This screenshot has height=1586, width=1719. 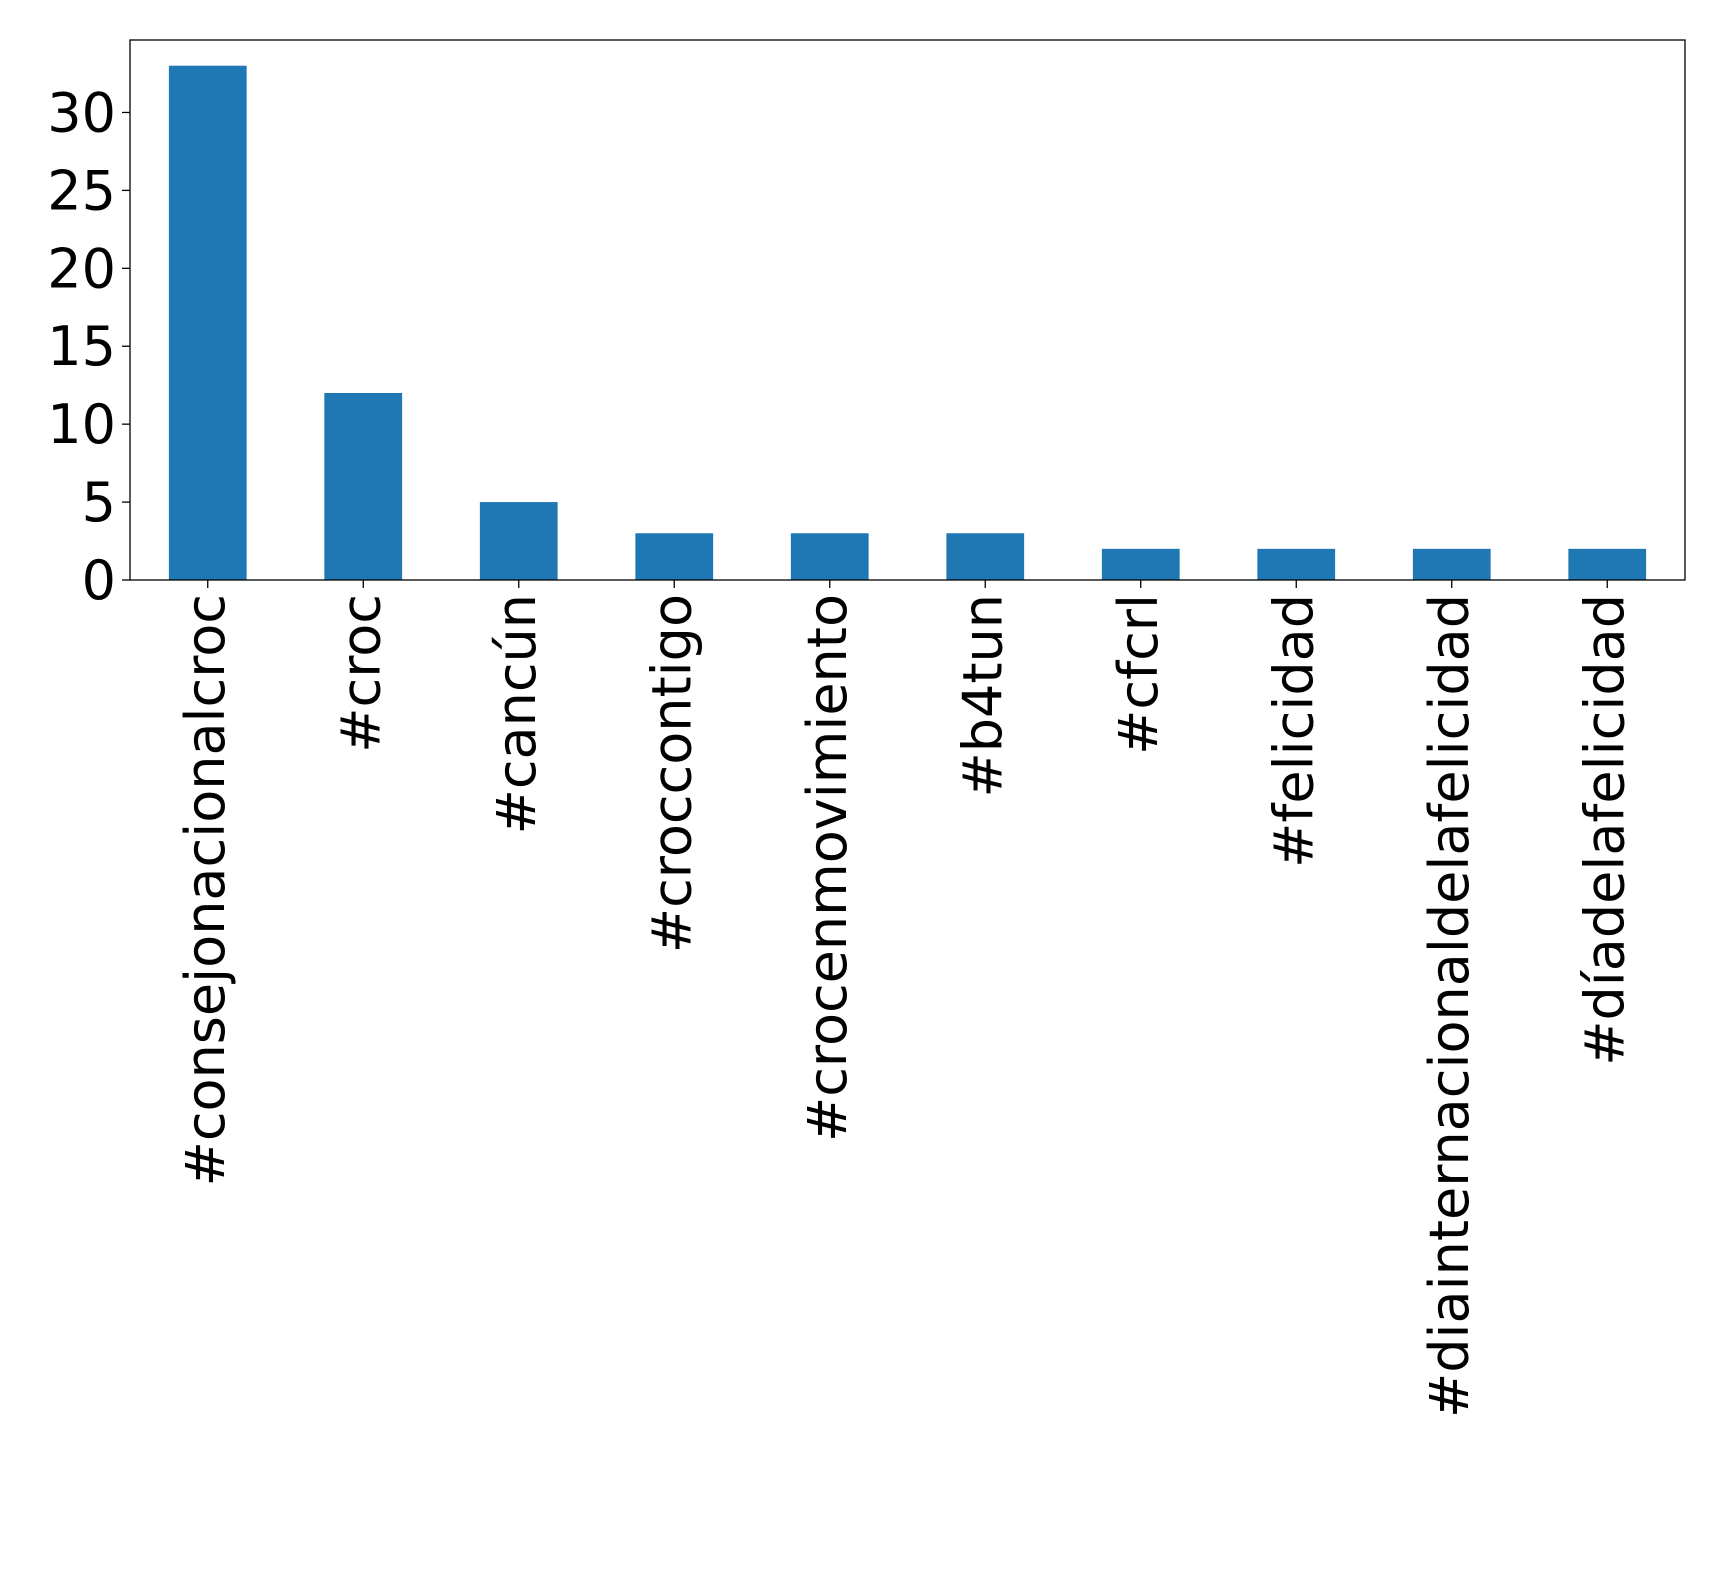 What do you see at coordinates (81, 424) in the screenshot?
I see `y-tick-label: 10` at bounding box center [81, 424].